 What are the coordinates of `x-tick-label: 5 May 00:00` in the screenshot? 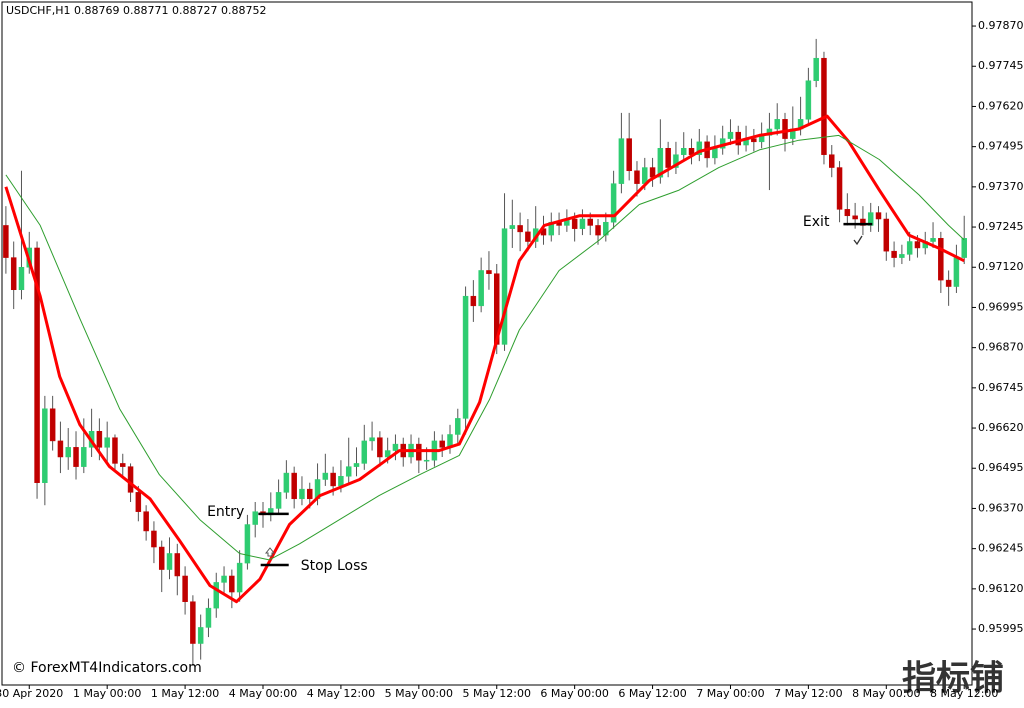 It's located at (419, 693).